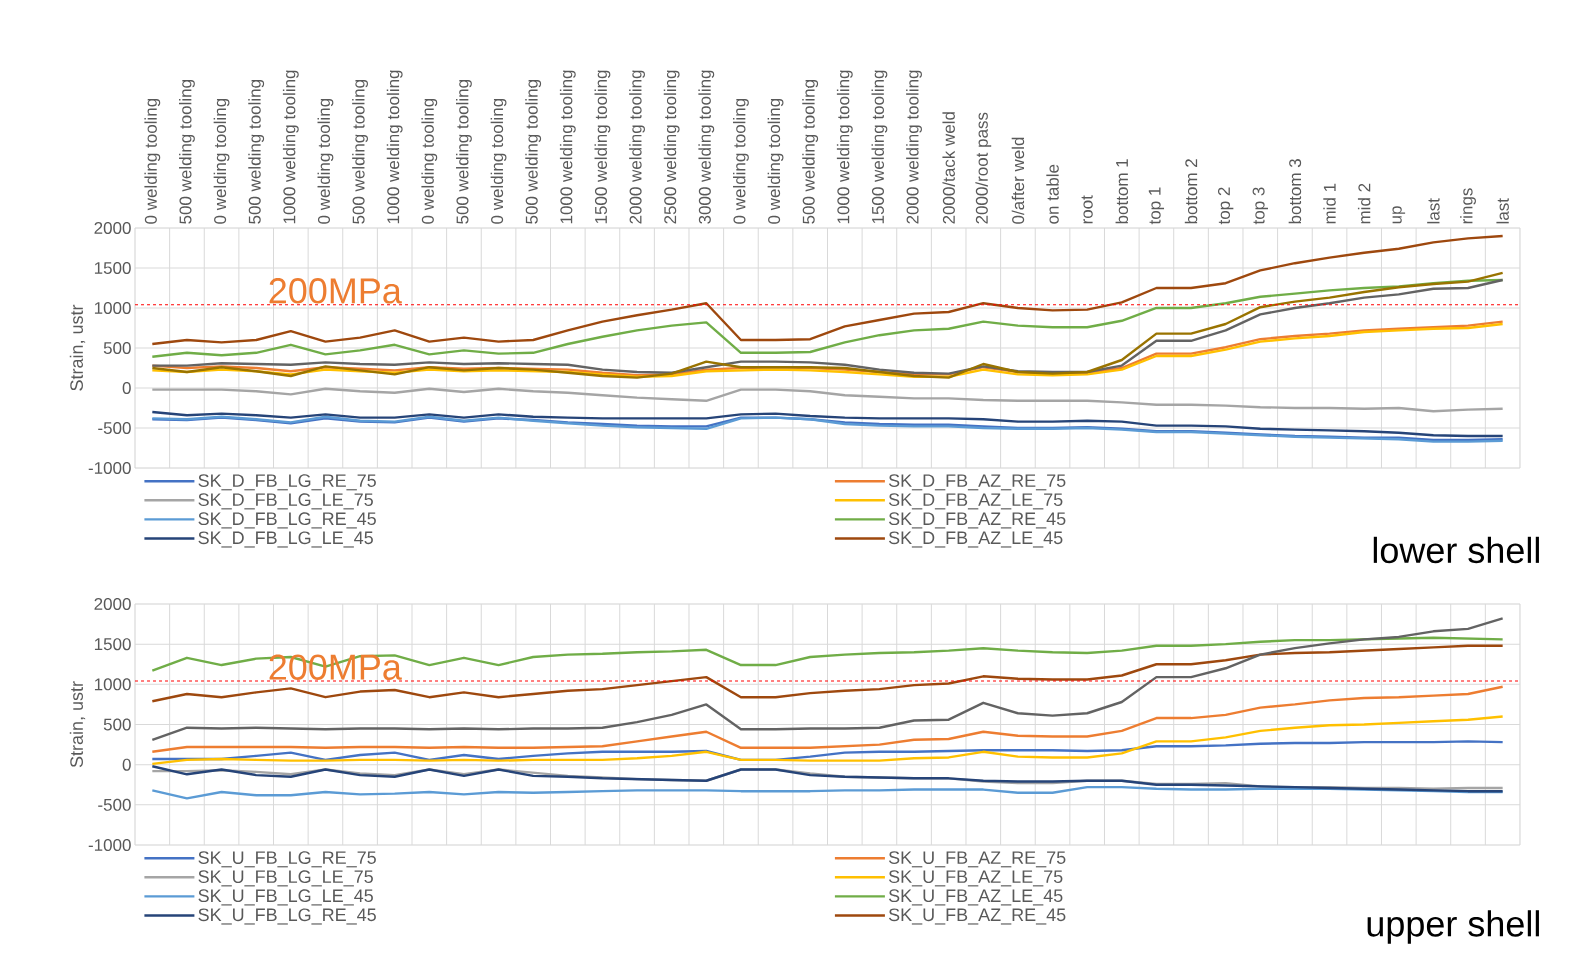  Describe the element at coordinates (977, 916) in the screenshot. I see `legend-label: SK_U_FB_AZ_RE_45` at that location.